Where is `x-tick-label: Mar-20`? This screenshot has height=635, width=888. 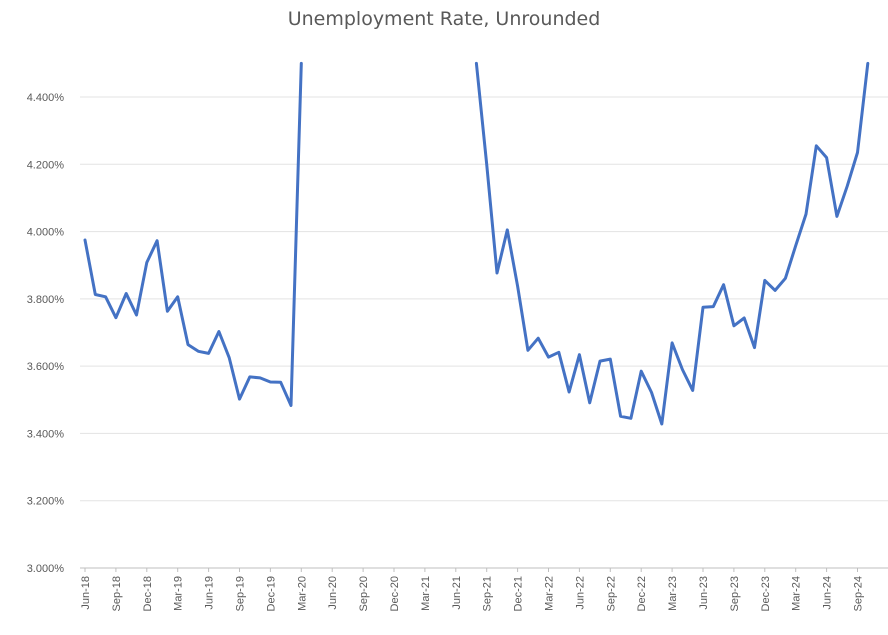 x-tick-label: Mar-20 is located at coordinates (302, 593).